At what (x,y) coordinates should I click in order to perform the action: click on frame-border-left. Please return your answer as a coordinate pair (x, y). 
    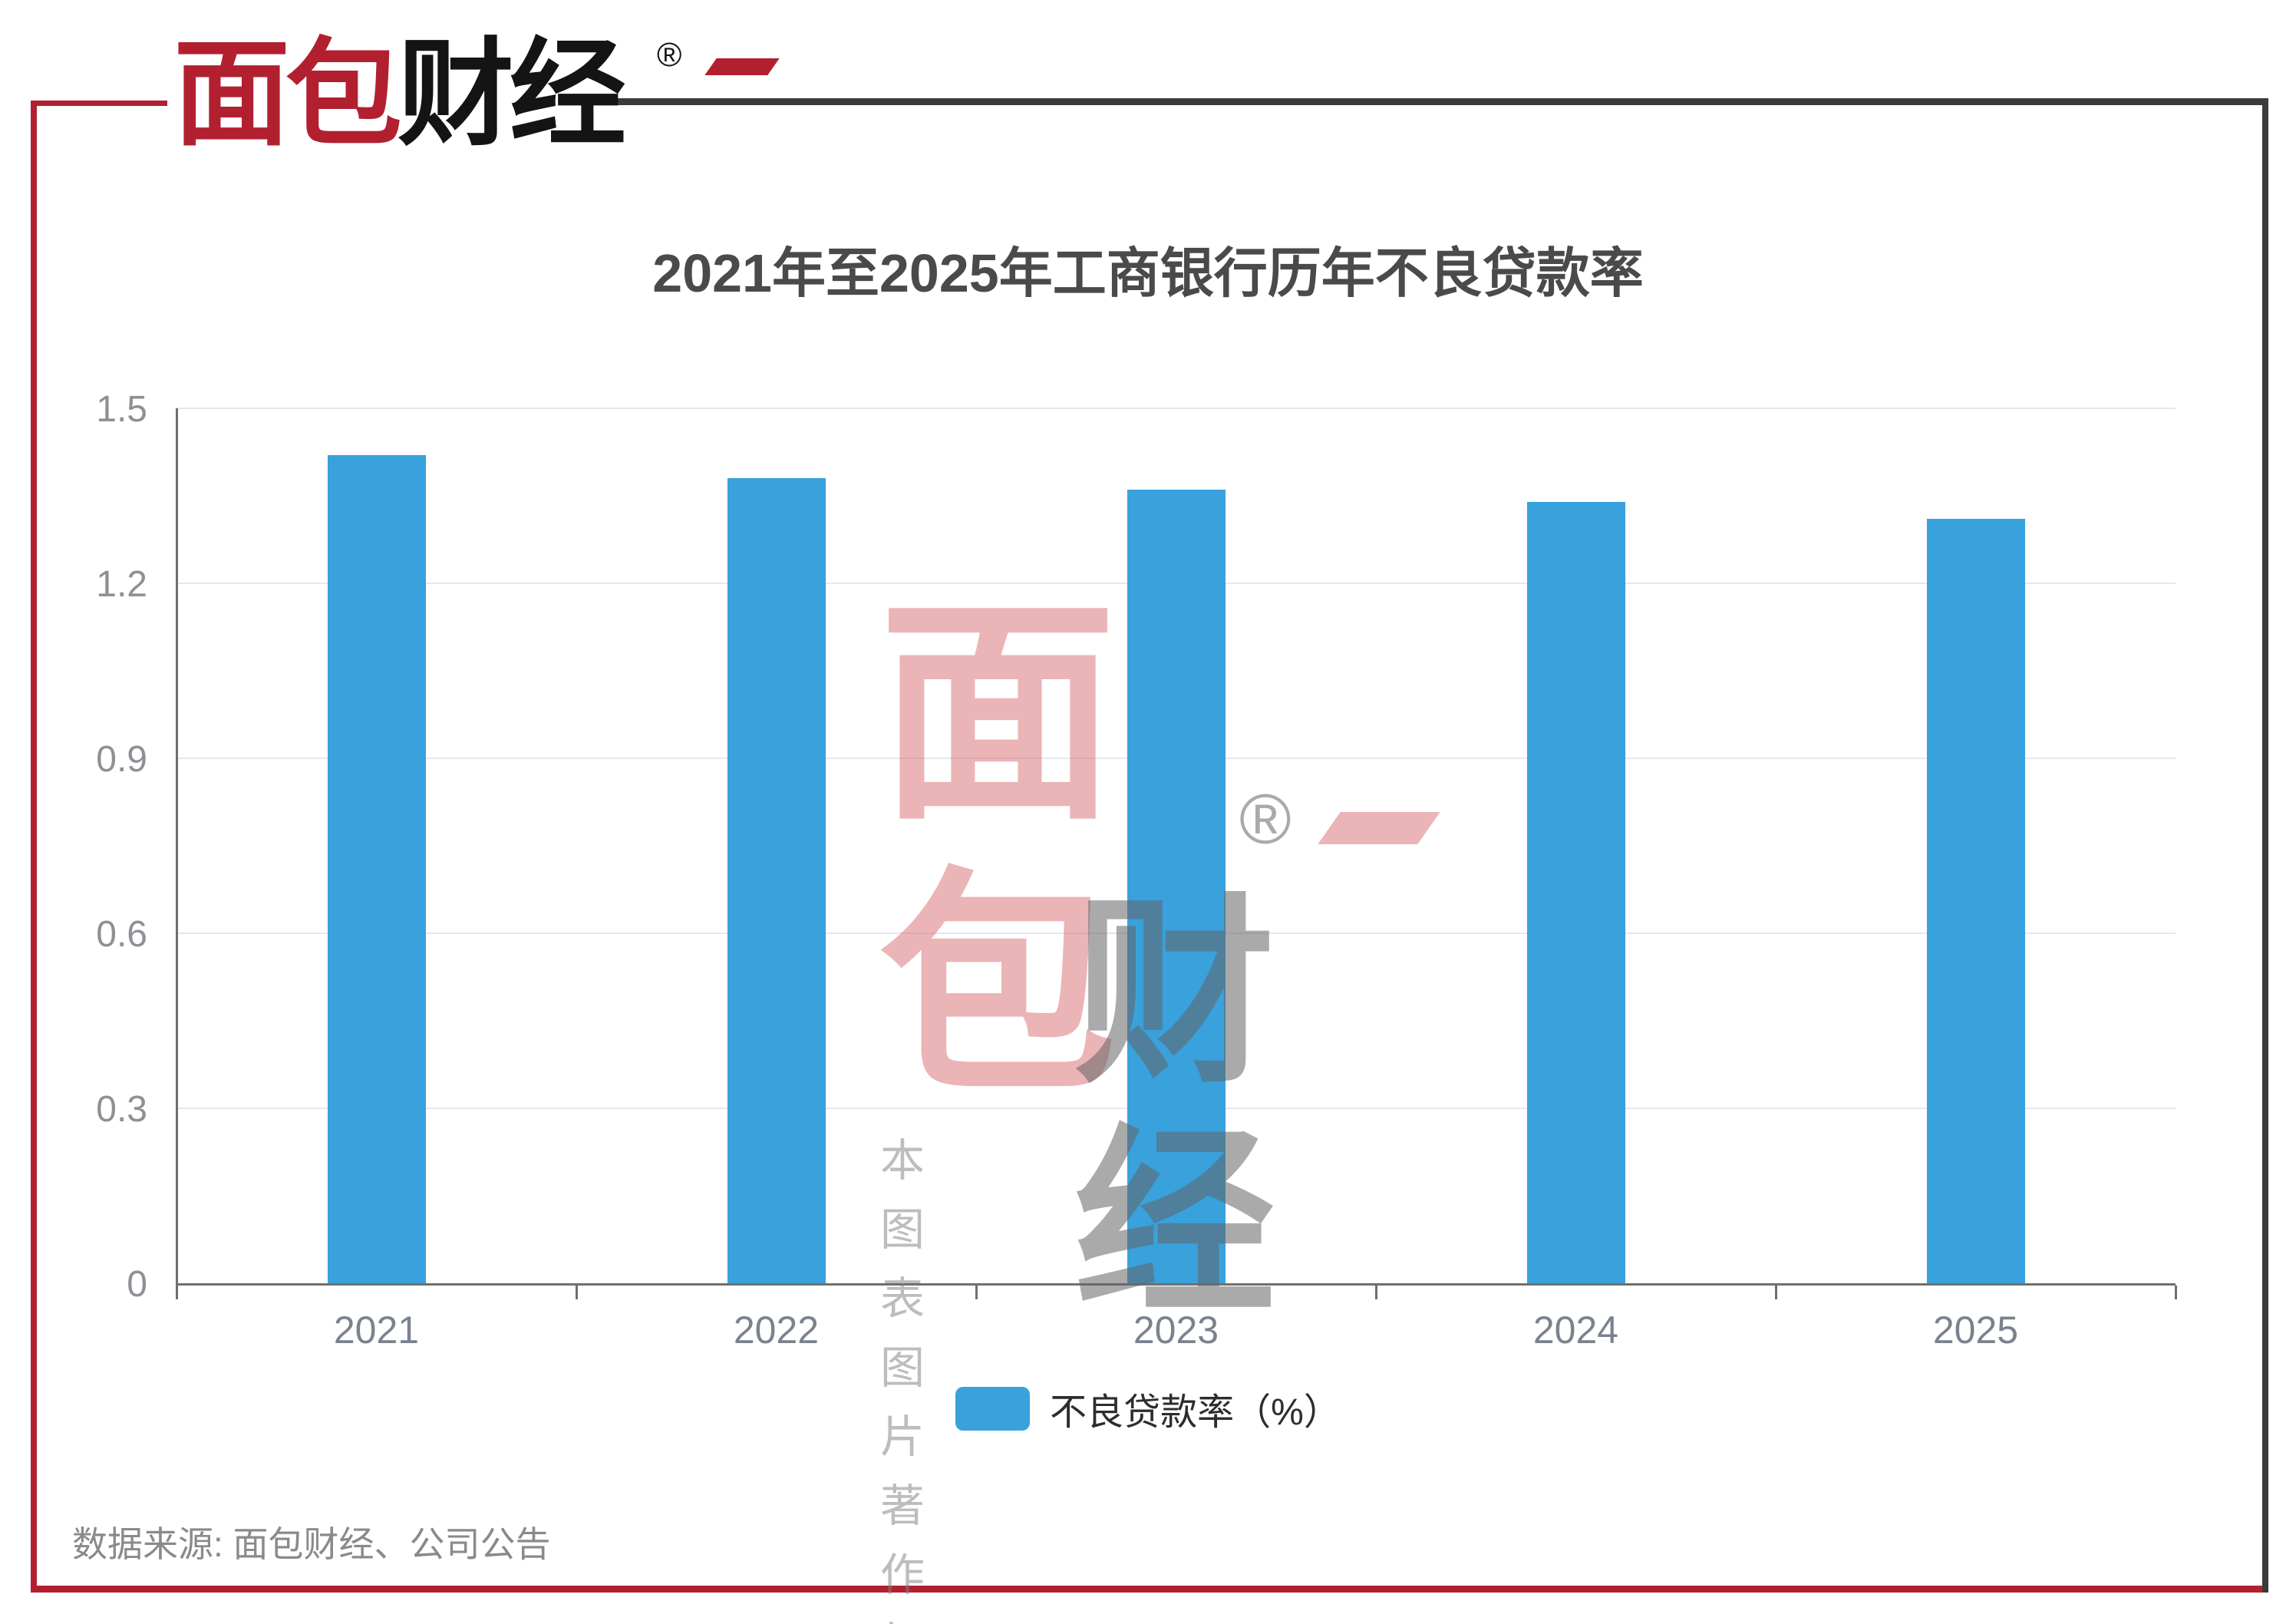
    Looking at the image, I should click on (34, 847).